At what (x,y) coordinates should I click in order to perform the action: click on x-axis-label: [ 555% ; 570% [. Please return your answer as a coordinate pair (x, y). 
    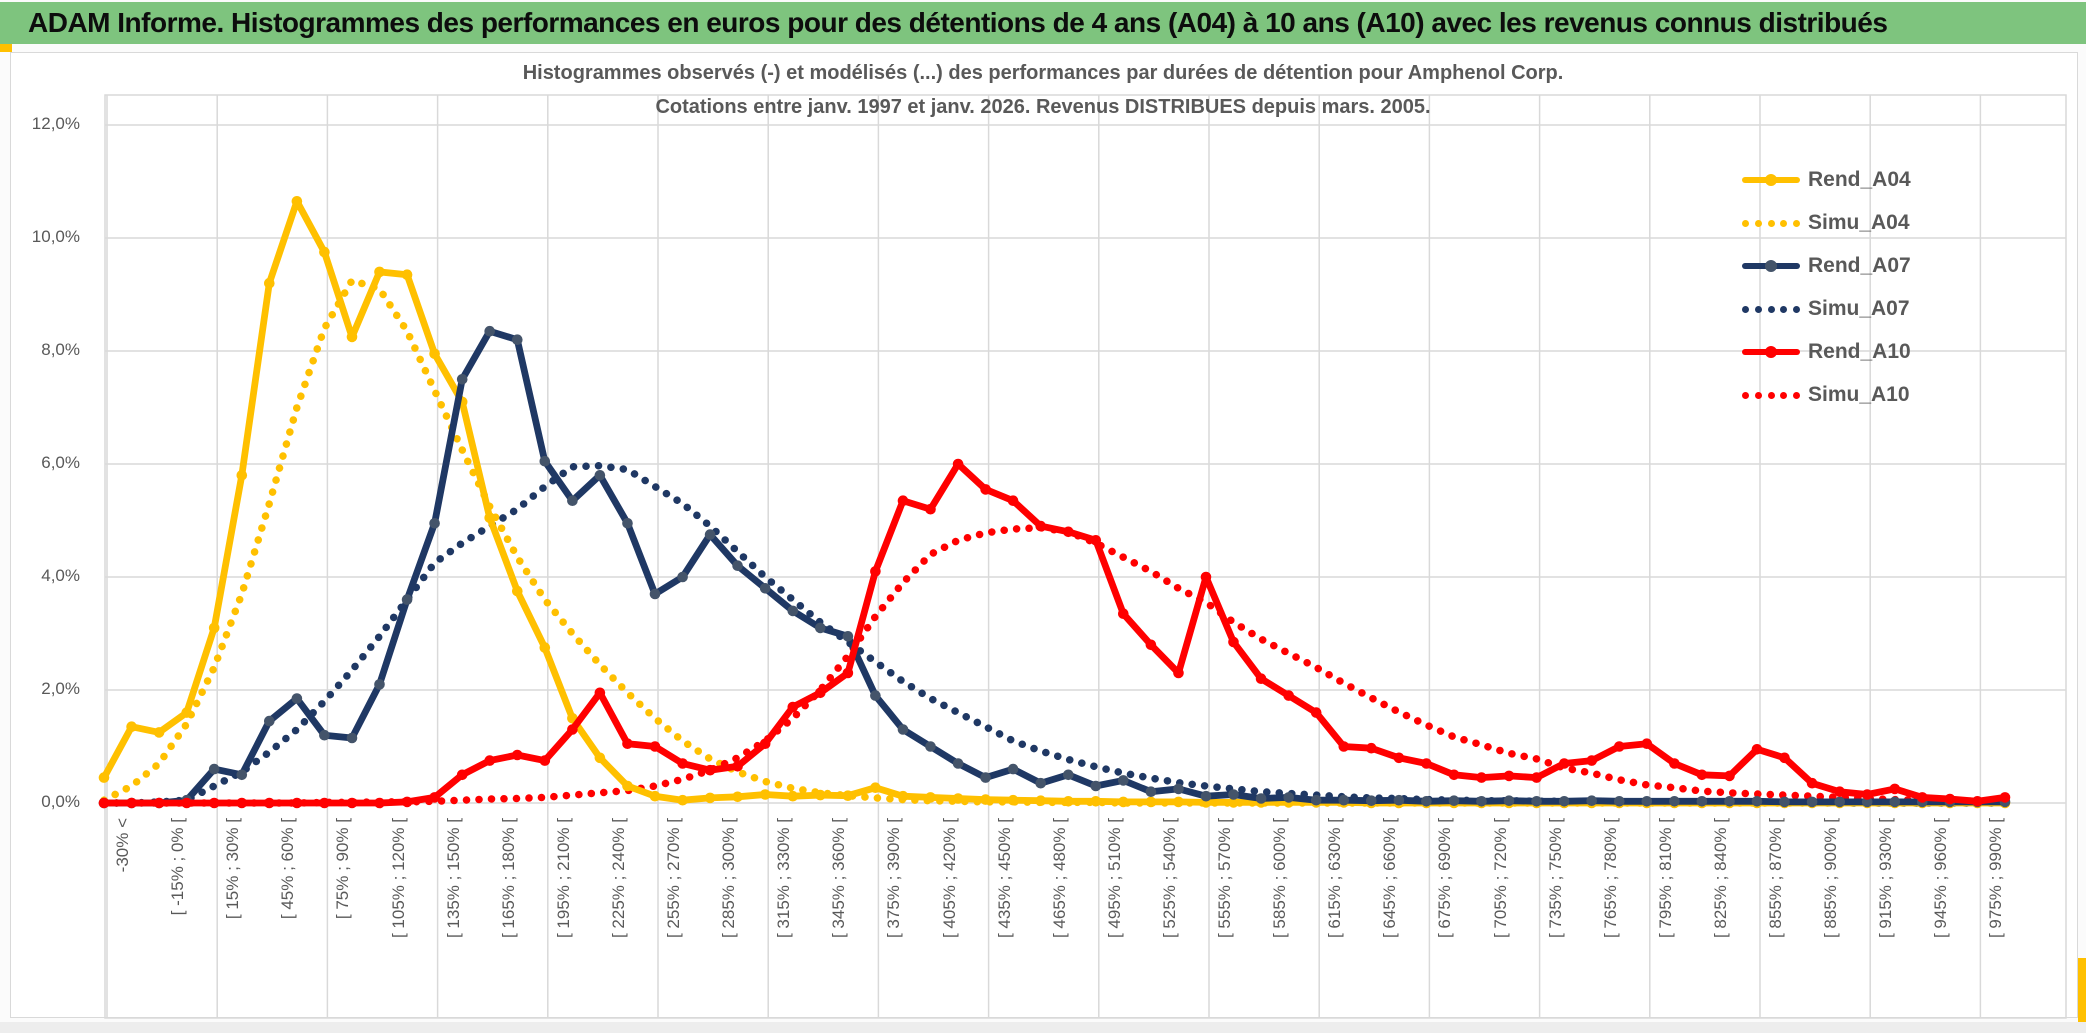
    Looking at the image, I should click on (1224, 878).